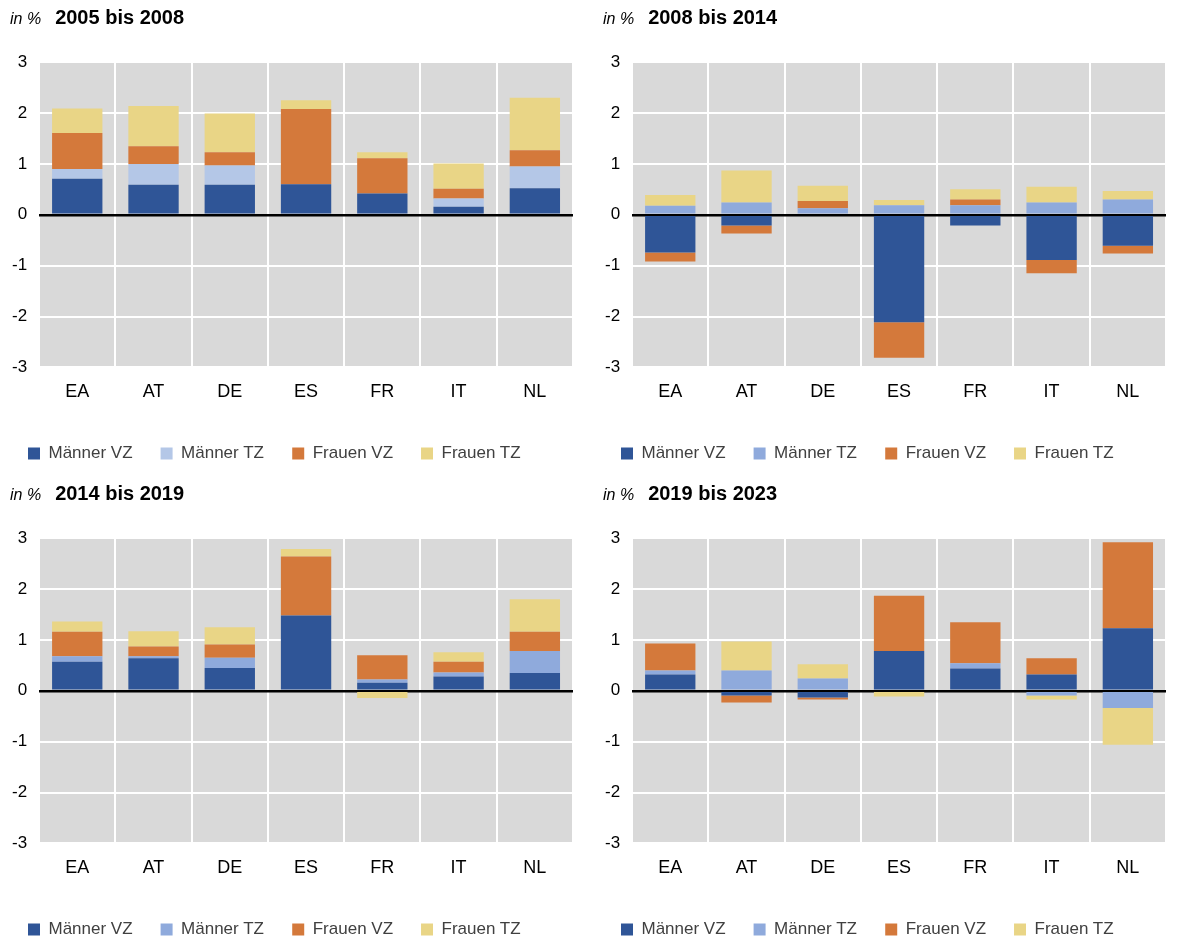  What do you see at coordinates (153, 391) in the screenshot?
I see `x-tick-label: AT` at bounding box center [153, 391].